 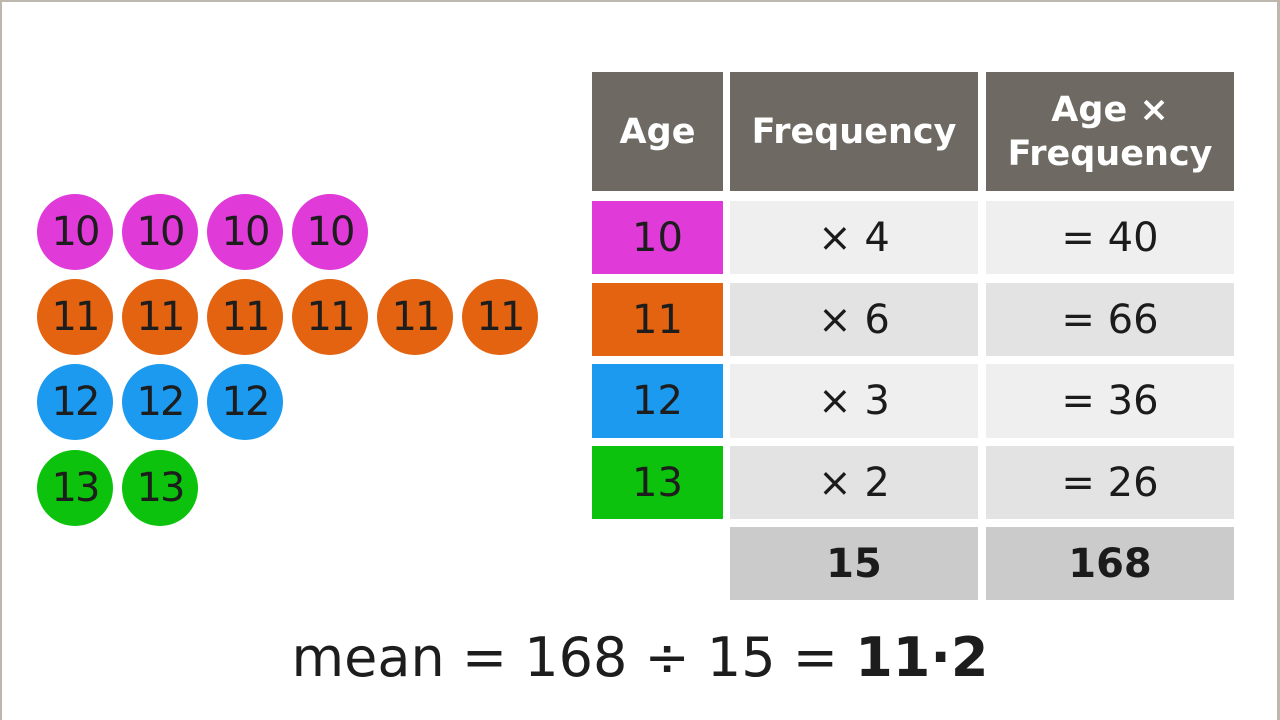 I want to click on age-cell-12: 12, so click(x=657, y=401).